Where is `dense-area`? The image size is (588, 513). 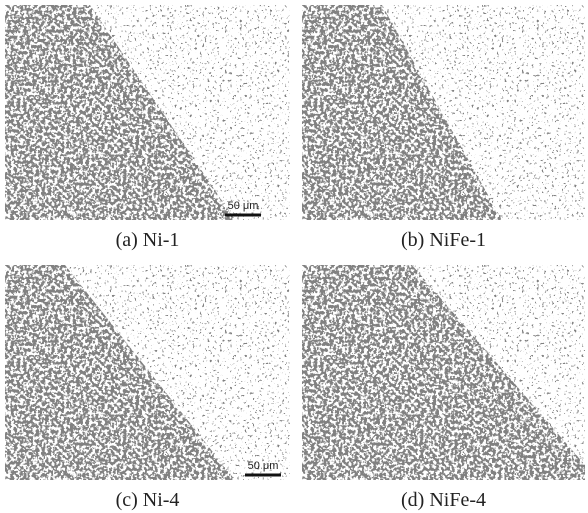 dense-area is located at coordinates (402, 112).